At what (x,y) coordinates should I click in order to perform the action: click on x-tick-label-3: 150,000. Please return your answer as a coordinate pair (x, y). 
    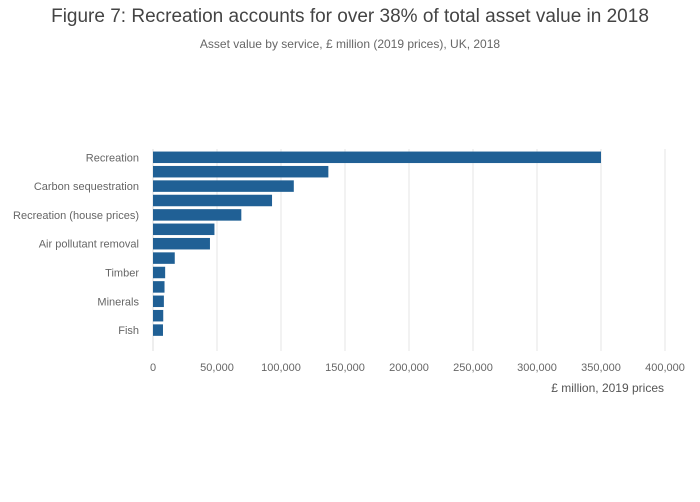
    Looking at the image, I should click on (345, 368).